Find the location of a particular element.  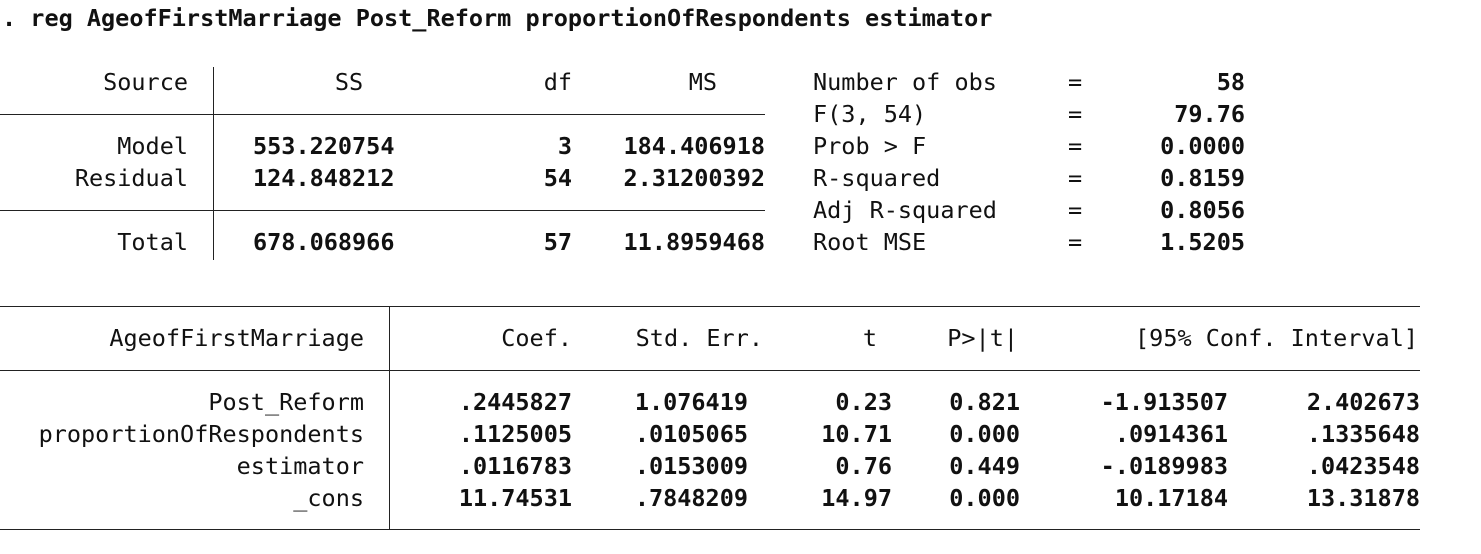

stat-value: 79.76 is located at coordinates (1209, 114).